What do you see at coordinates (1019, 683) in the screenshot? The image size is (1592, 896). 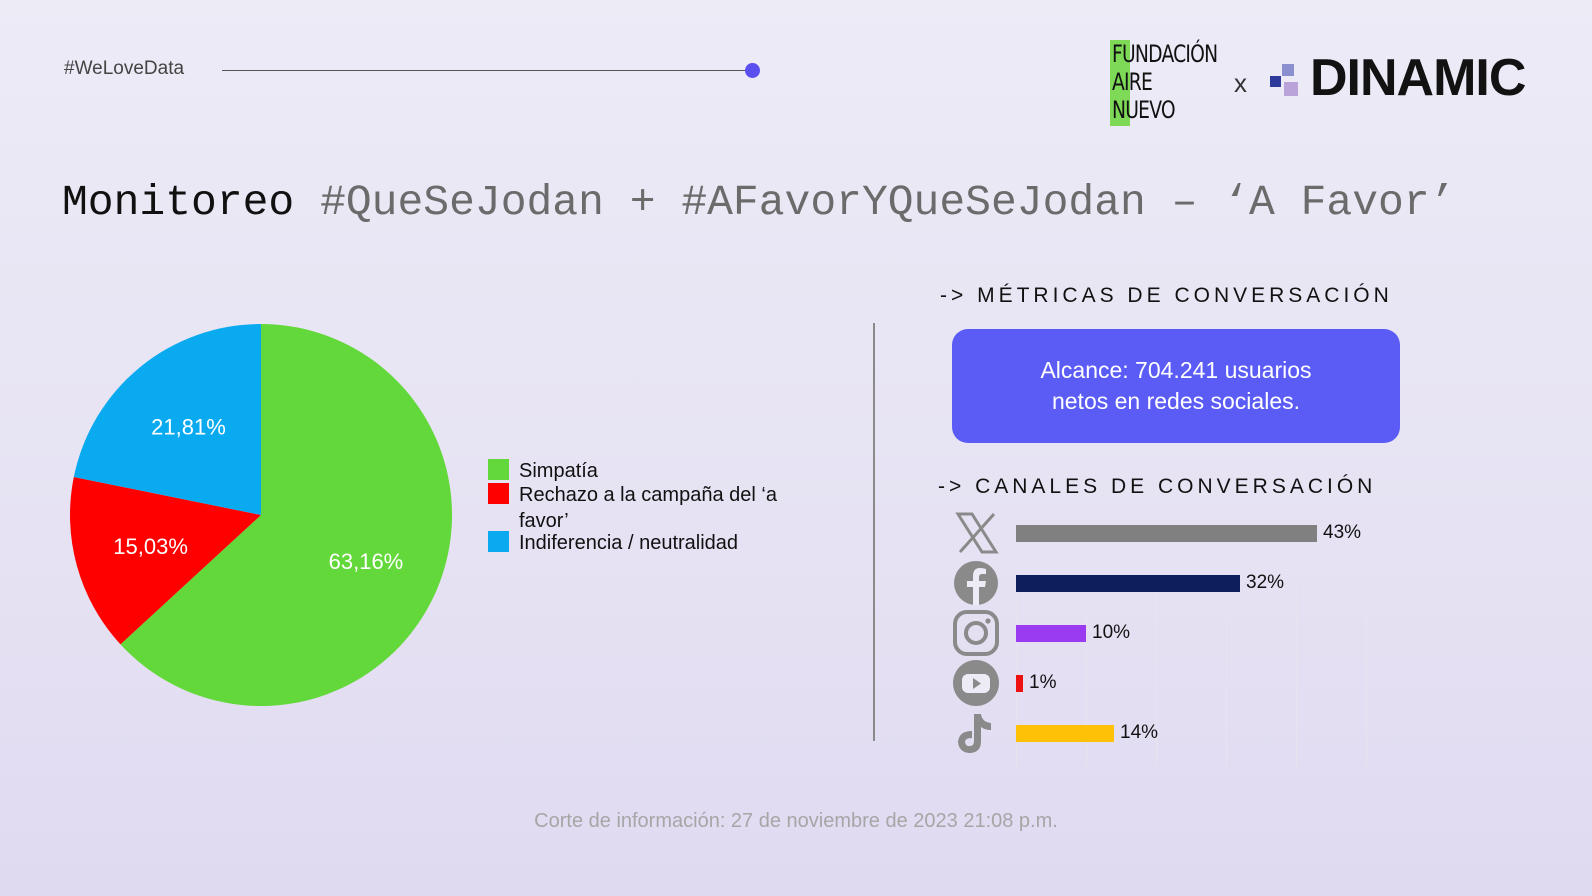 I see `bar-youtube` at bounding box center [1019, 683].